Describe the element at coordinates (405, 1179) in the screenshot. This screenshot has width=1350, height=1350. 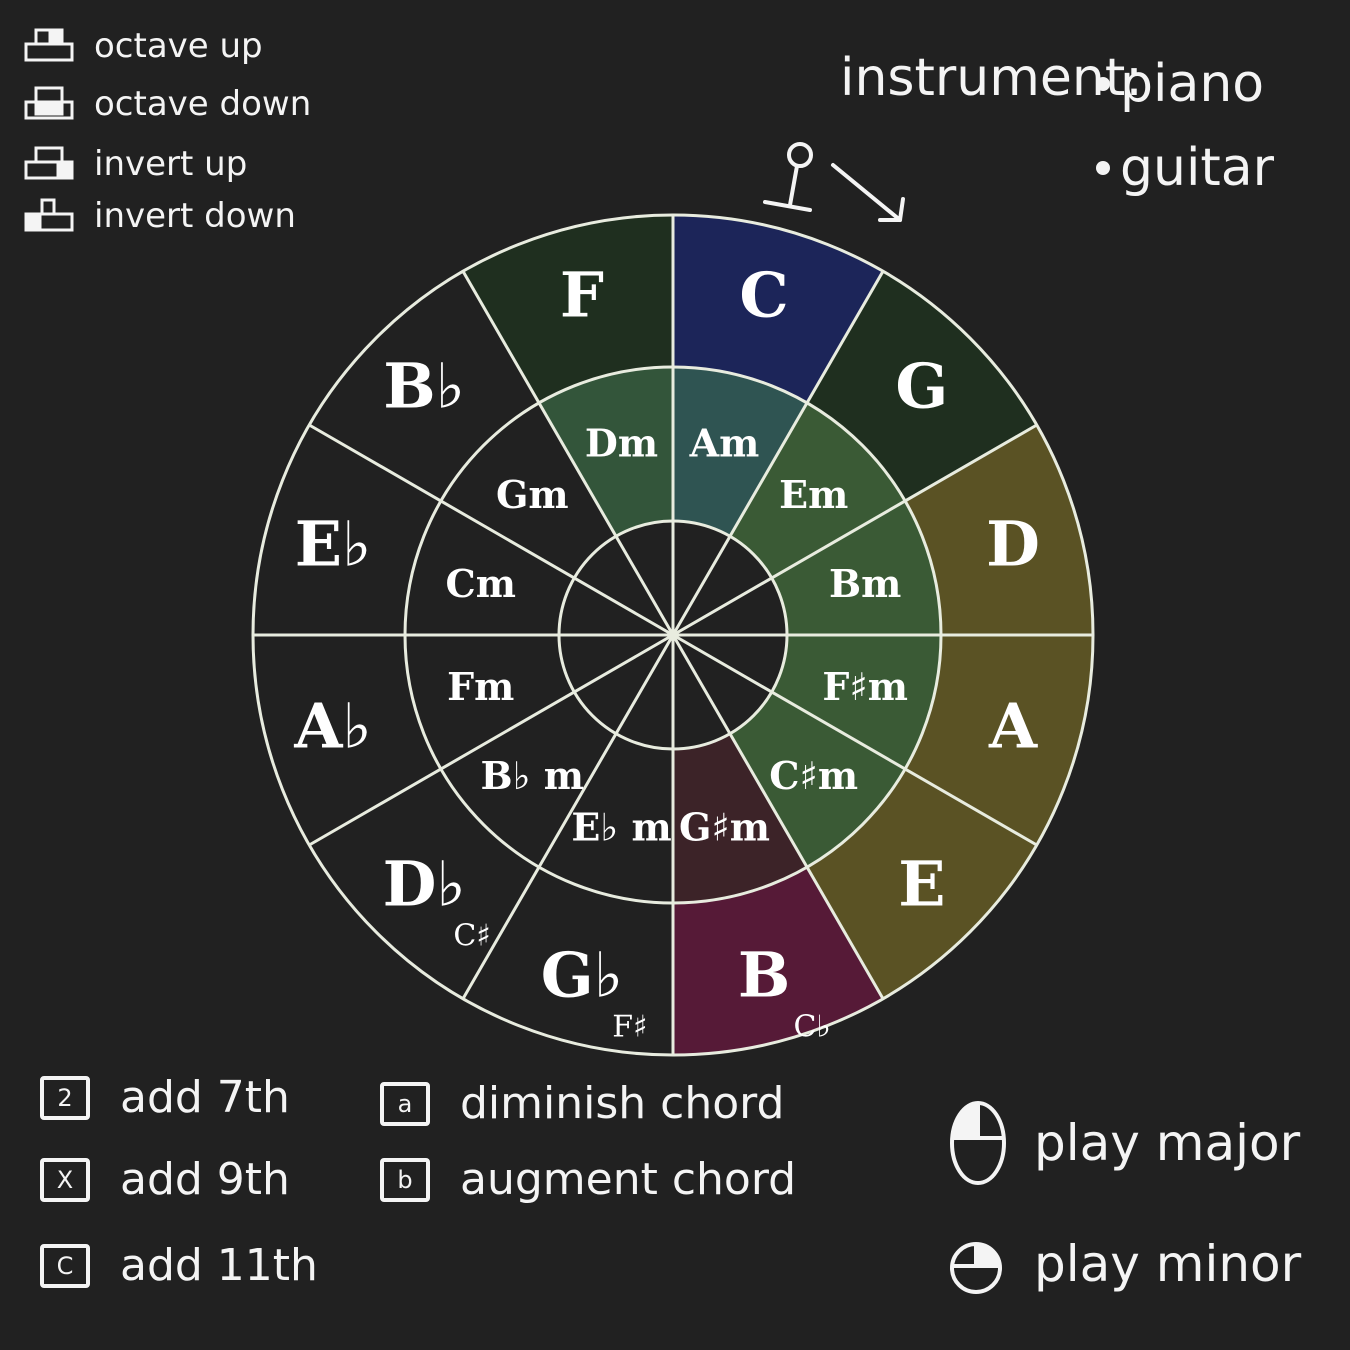
I see `key-b-icon: b` at that location.